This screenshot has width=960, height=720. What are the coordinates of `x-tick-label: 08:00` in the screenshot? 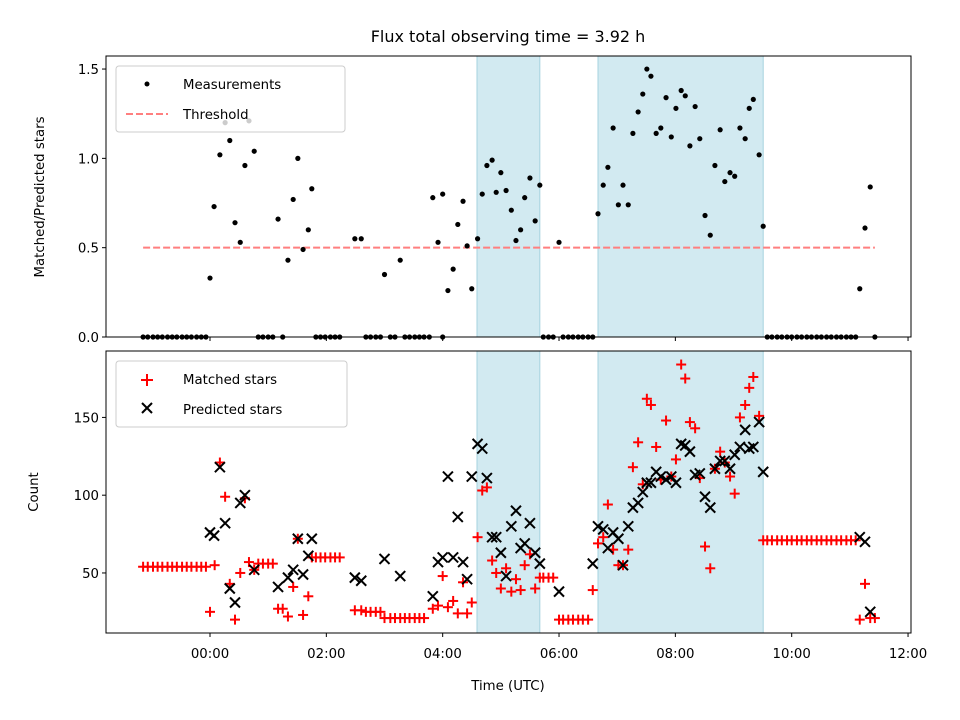 It's located at (675, 654).